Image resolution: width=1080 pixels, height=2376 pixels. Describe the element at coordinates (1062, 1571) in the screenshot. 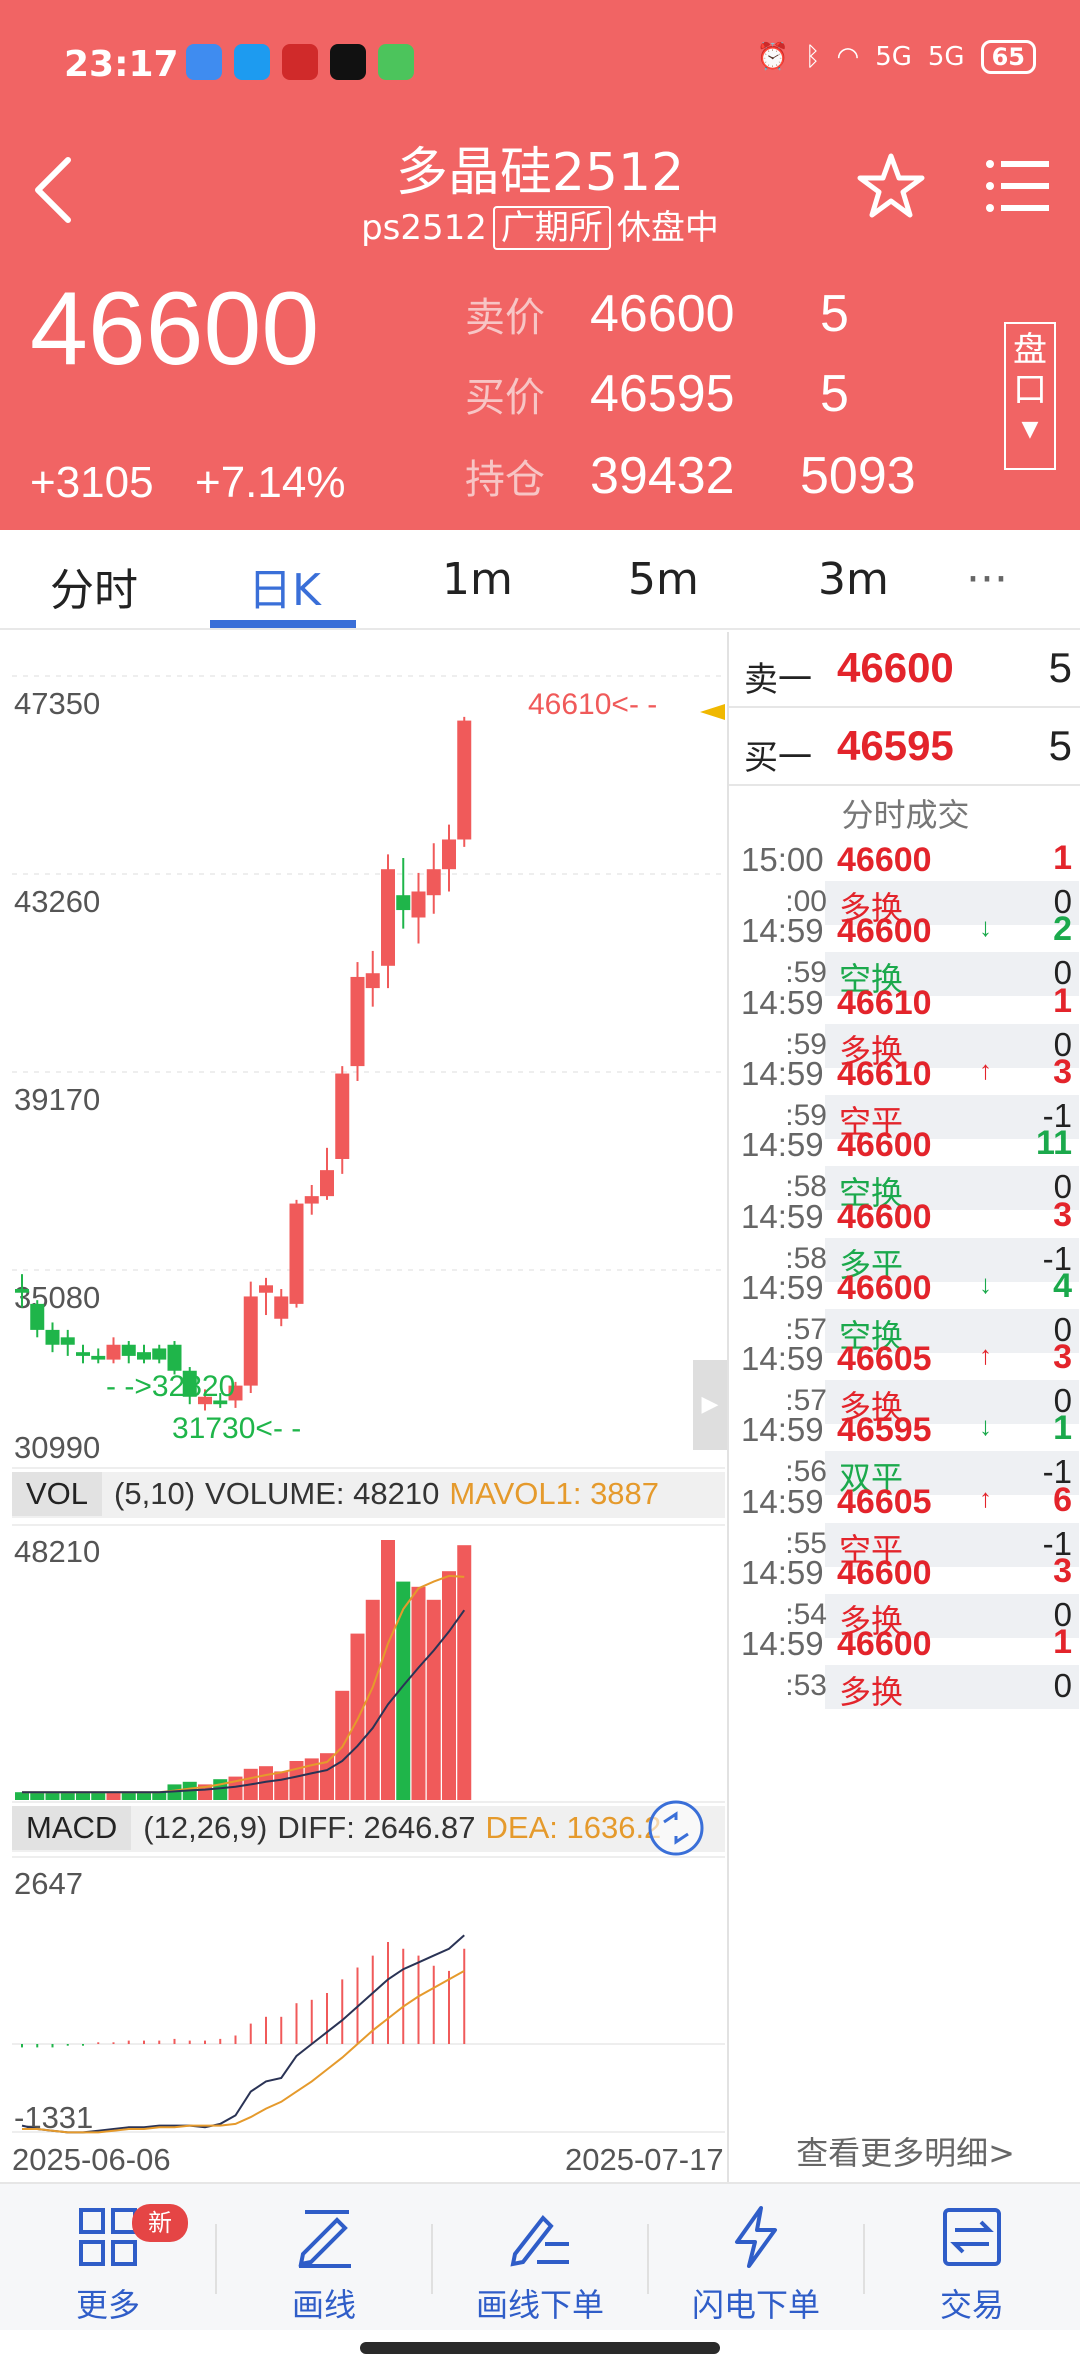

I see `trade-qty: 3` at that location.